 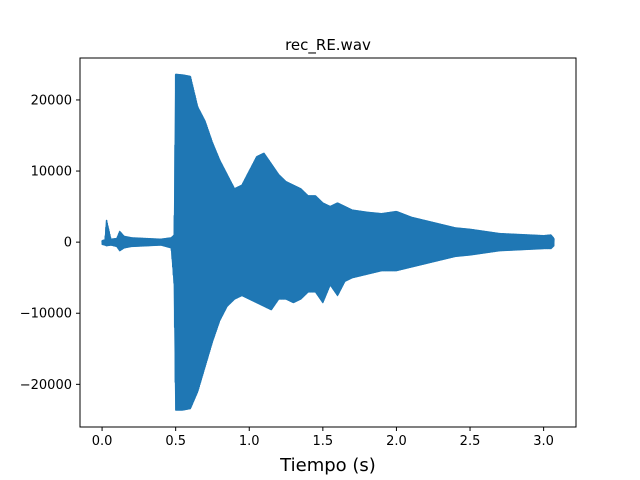 I want to click on y-tick-label: 10000, so click(x=51, y=172).